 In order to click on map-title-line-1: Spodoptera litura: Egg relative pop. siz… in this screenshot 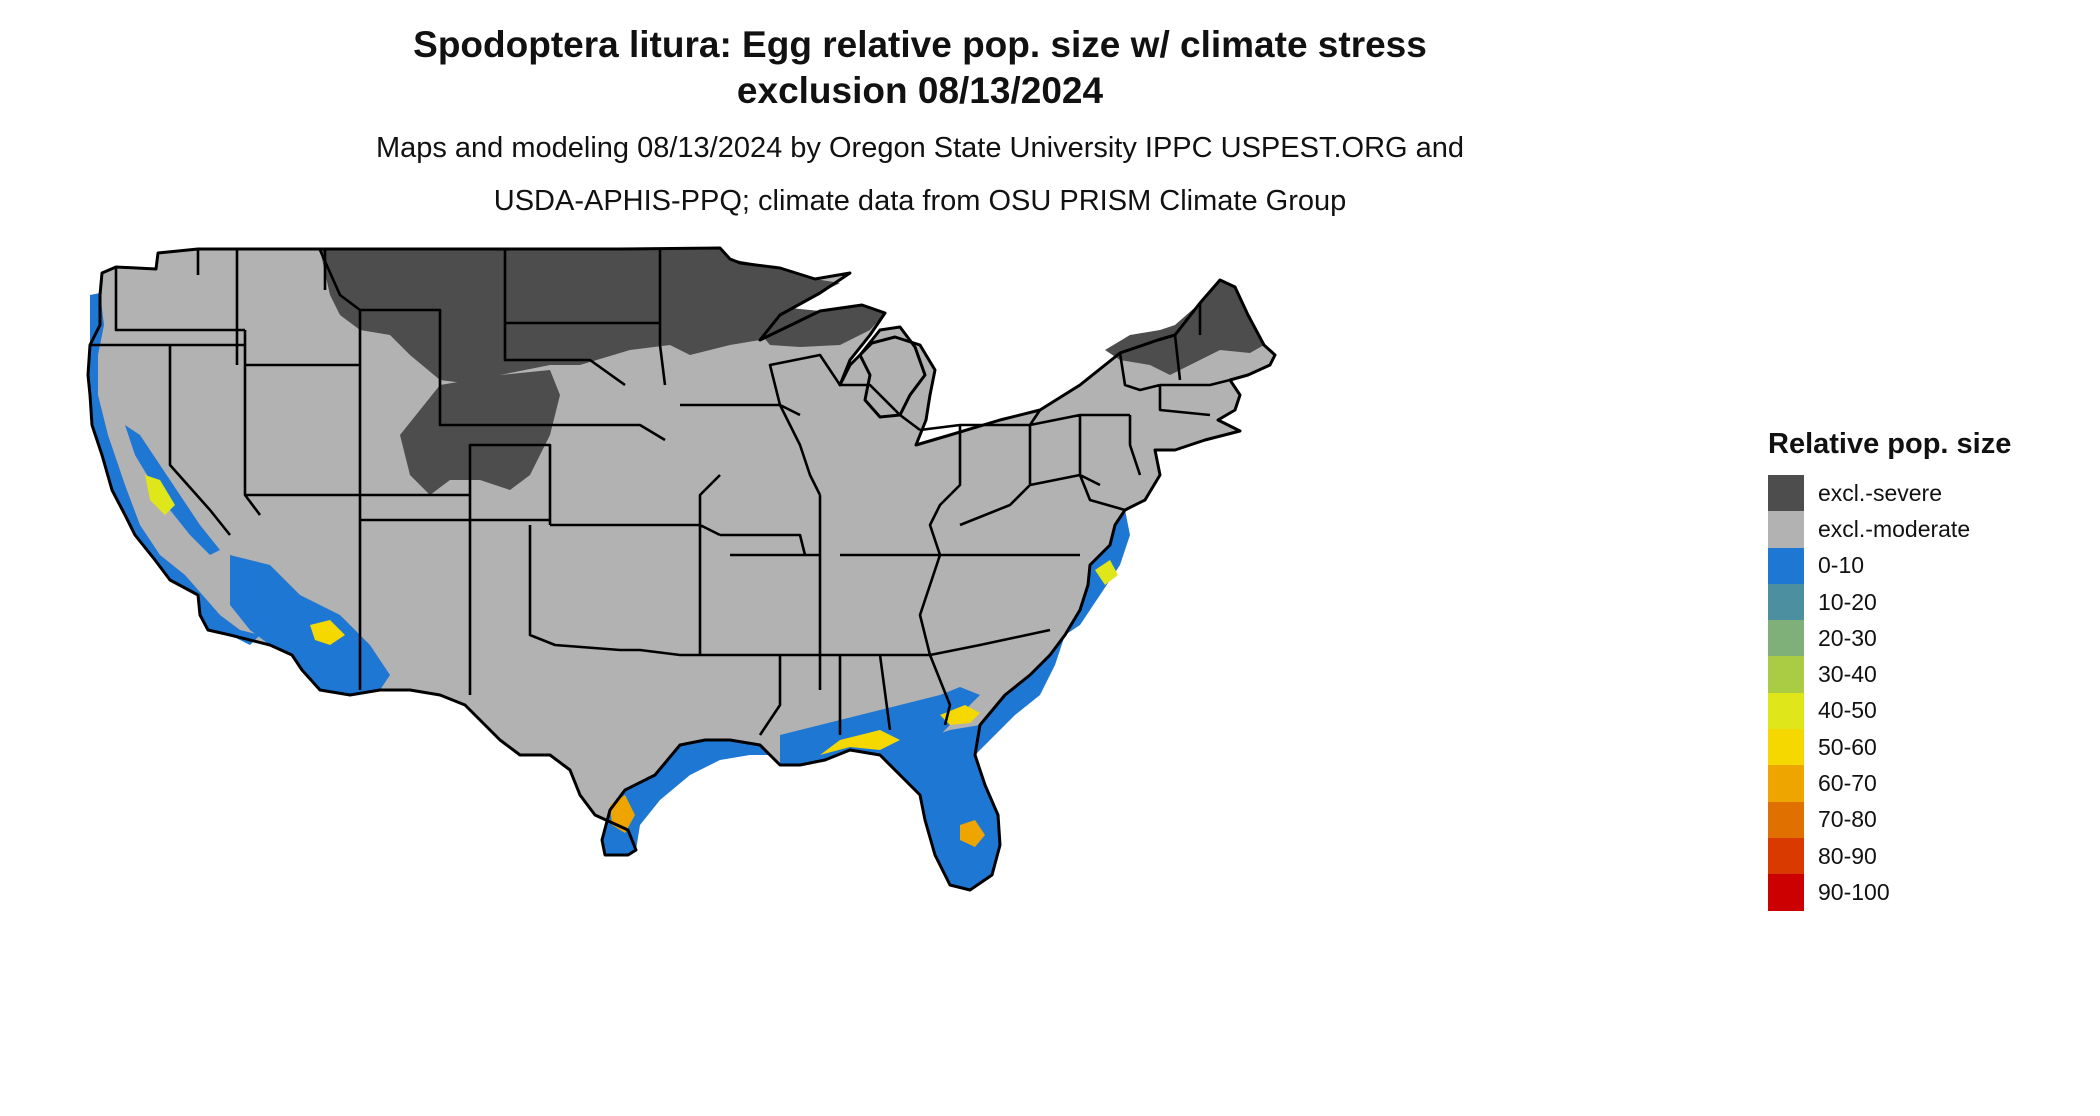, I will do `click(920, 44)`.